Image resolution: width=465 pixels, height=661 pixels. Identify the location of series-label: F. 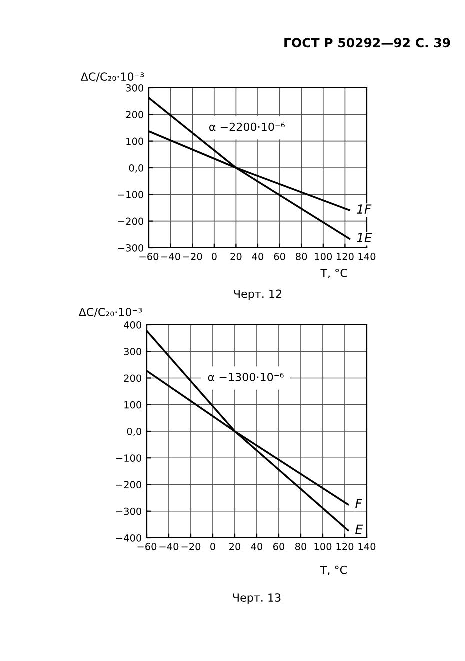
(359, 503).